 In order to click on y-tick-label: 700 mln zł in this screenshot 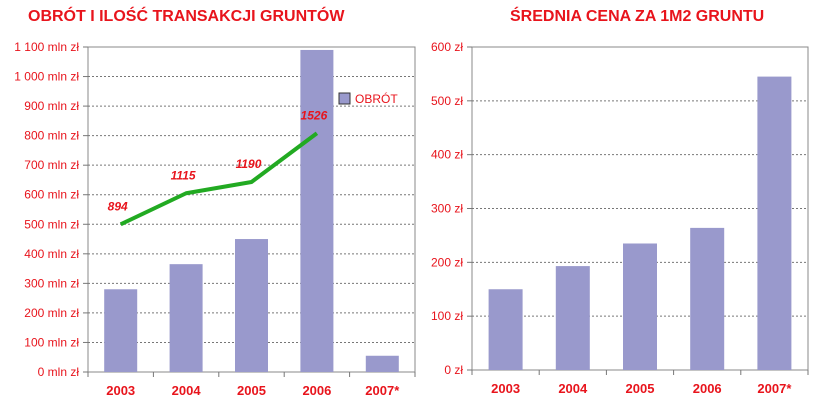, I will do `click(51, 165)`.